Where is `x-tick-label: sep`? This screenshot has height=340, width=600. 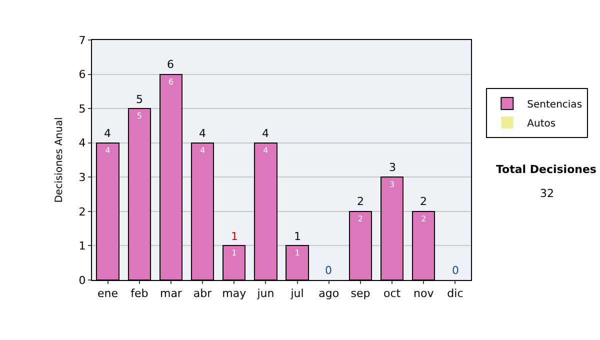 x-tick-label: sep is located at coordinates (360, 293).